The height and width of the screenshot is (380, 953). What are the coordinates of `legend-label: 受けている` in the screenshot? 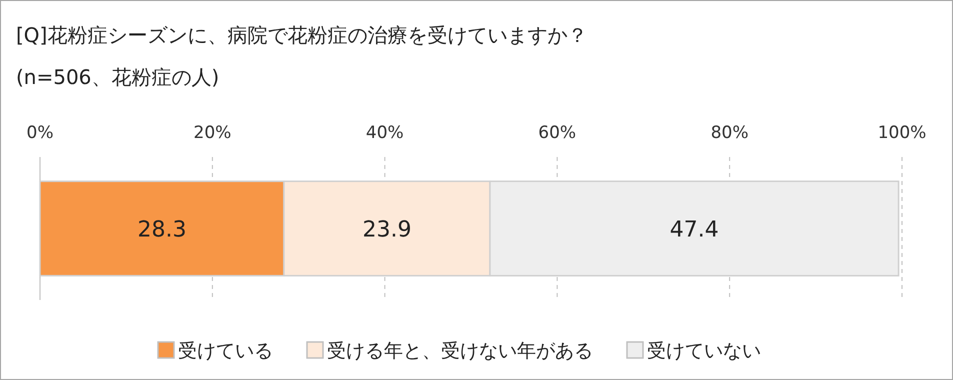 It's located at (225, 351).